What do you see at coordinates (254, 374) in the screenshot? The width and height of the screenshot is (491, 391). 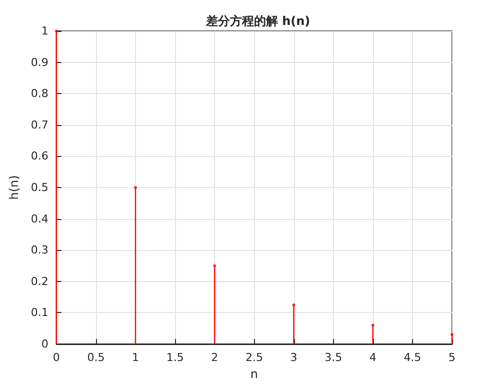 I see `x-axis-title: n` at bounding box center [254, 374].